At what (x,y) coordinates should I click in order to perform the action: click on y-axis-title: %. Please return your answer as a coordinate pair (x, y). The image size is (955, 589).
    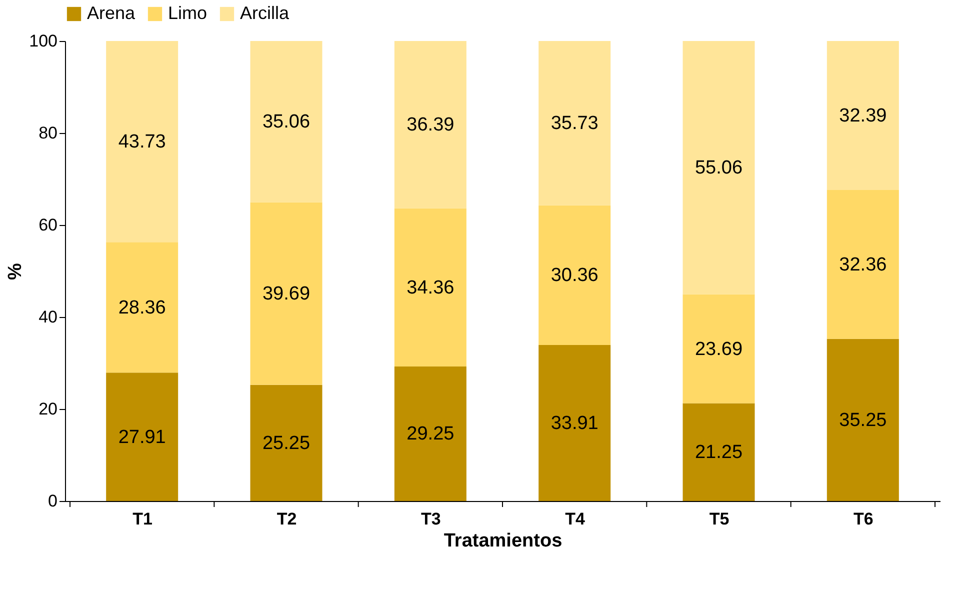
    Looking at the image, I should click on (15, 271).